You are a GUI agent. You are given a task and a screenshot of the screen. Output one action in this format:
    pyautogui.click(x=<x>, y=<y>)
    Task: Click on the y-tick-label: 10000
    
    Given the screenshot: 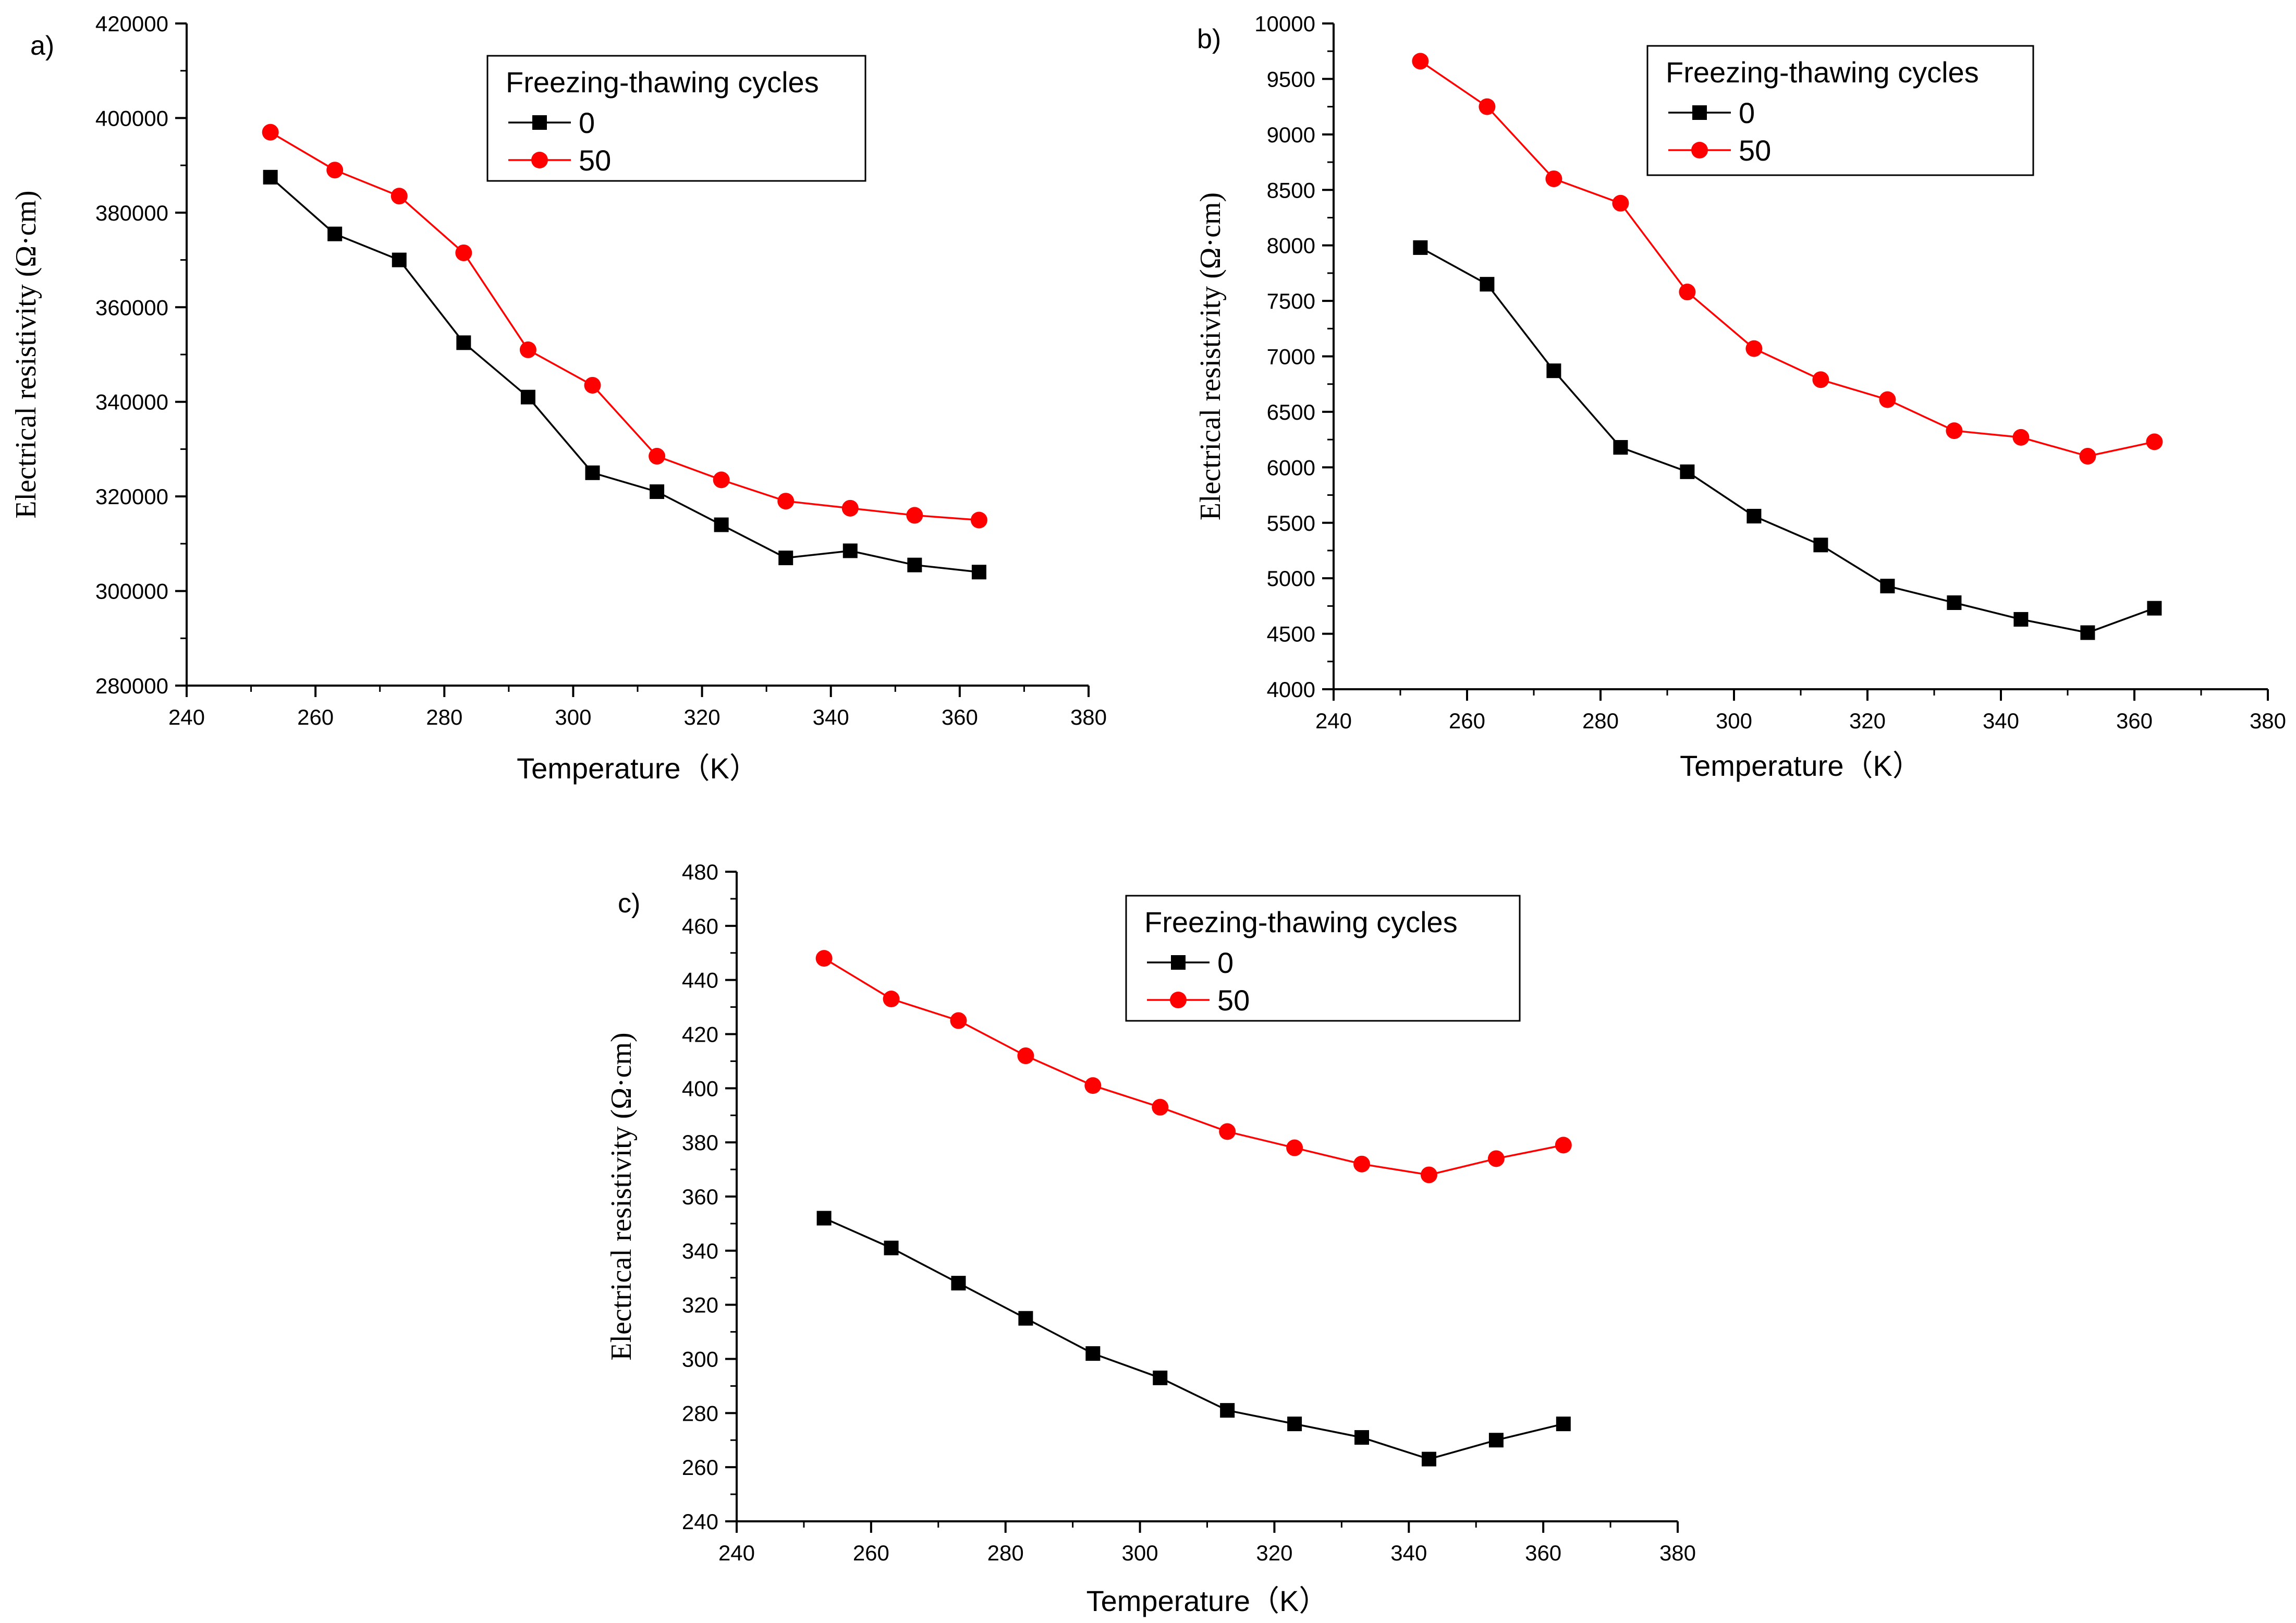 What is the action you would take?
    pyautogui.click(x=1284, y=23)
    